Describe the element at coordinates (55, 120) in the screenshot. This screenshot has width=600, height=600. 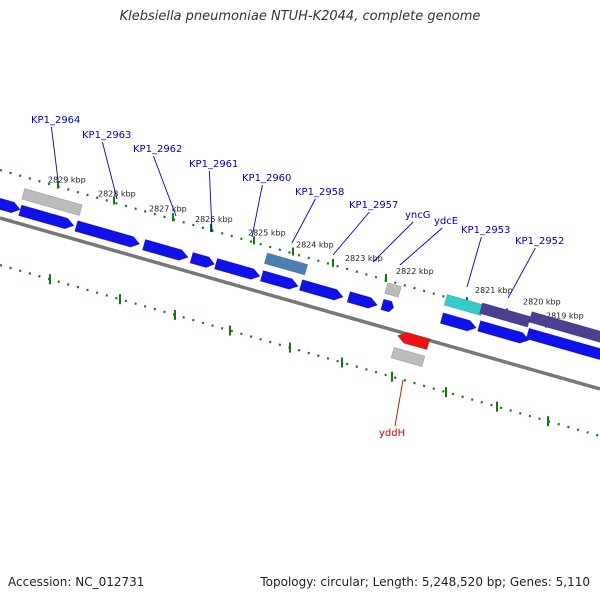
I see `gene-label: KP1_2964` at that location.